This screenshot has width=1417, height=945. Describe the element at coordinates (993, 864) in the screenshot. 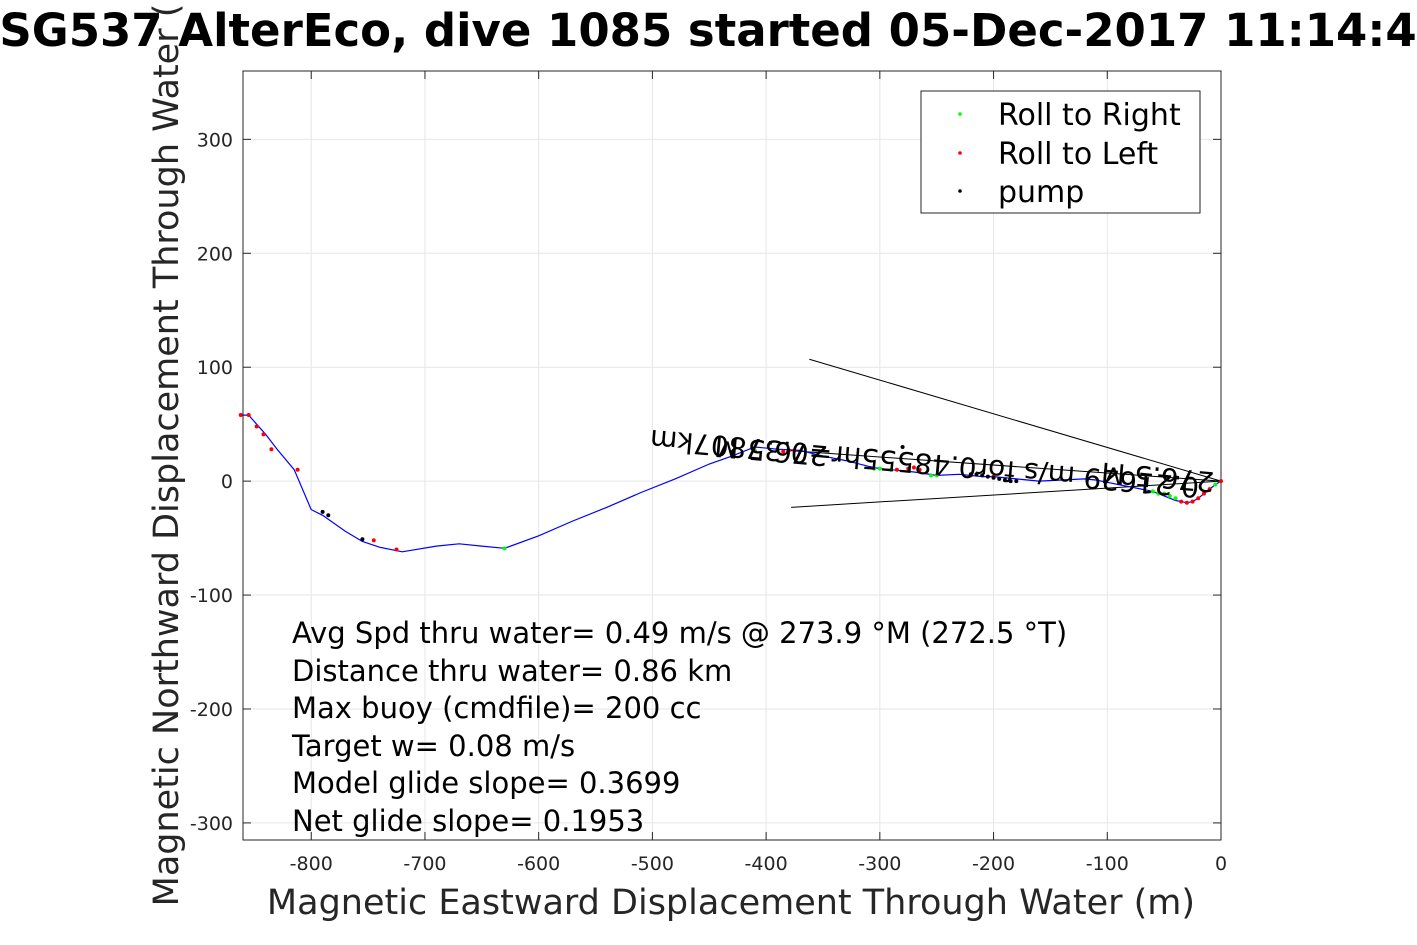

I see `x-tick-label: -200` at that location.